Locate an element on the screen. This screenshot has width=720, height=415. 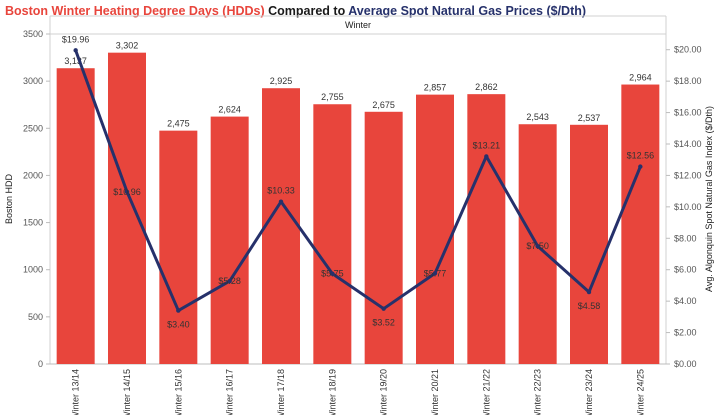
left-tick-label: 3500 is located at coordinates (33, 34).